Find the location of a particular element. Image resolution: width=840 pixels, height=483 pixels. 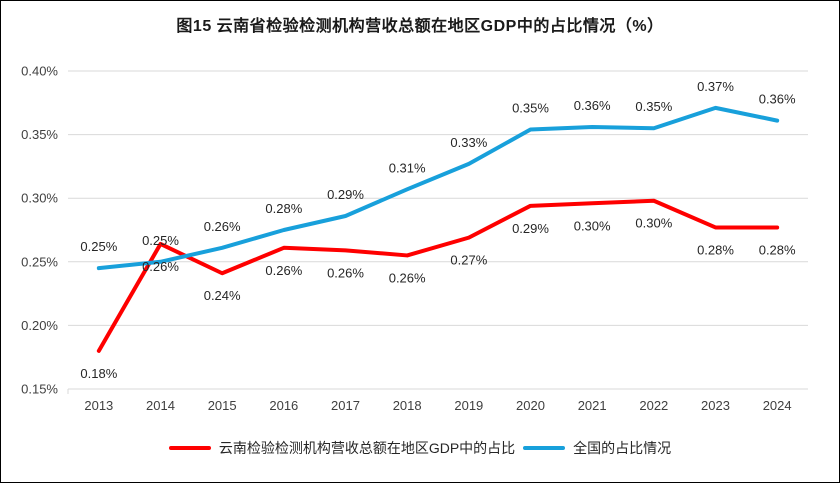

x-axis-tick-label: 2024 is located at coordinates (777, 405).